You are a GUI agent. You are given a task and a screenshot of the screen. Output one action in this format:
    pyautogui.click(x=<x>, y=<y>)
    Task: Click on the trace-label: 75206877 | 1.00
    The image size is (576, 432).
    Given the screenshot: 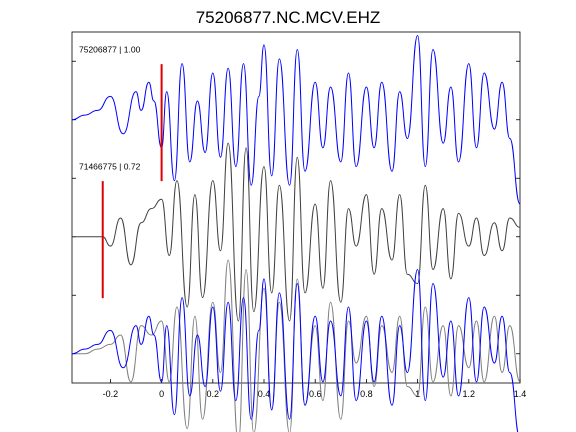 What is the action you would take?
    pyautogui.click(x=110, y=49)
    